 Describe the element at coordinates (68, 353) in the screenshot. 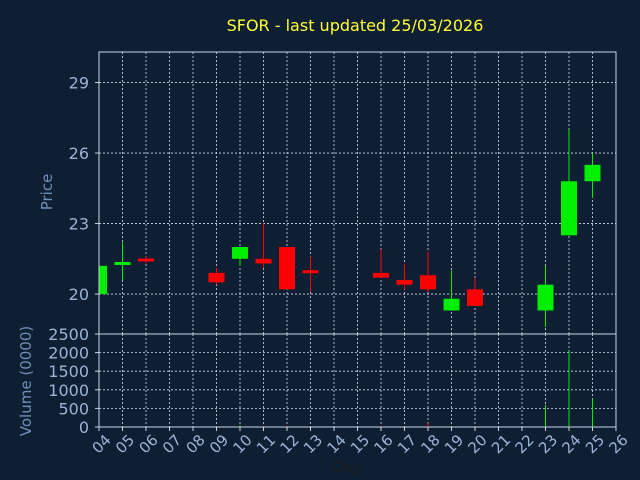

I see `volume-tick-label: 2000` at that location.